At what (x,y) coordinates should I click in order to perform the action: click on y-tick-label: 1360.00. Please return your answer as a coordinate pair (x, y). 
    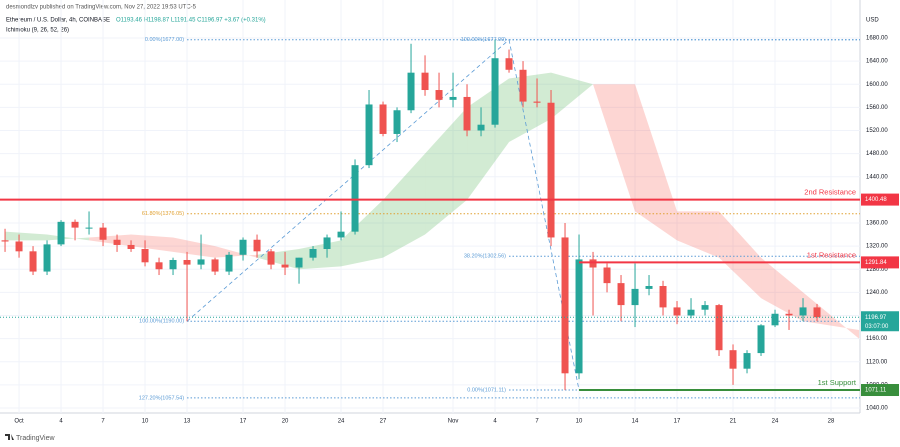
    Looking at the image, I should click on (877, 224).